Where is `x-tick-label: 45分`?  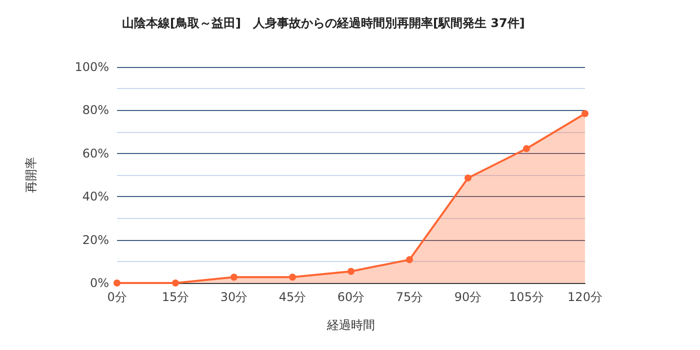
x-tick-label: 45分 is located at coordinates (292, 297).